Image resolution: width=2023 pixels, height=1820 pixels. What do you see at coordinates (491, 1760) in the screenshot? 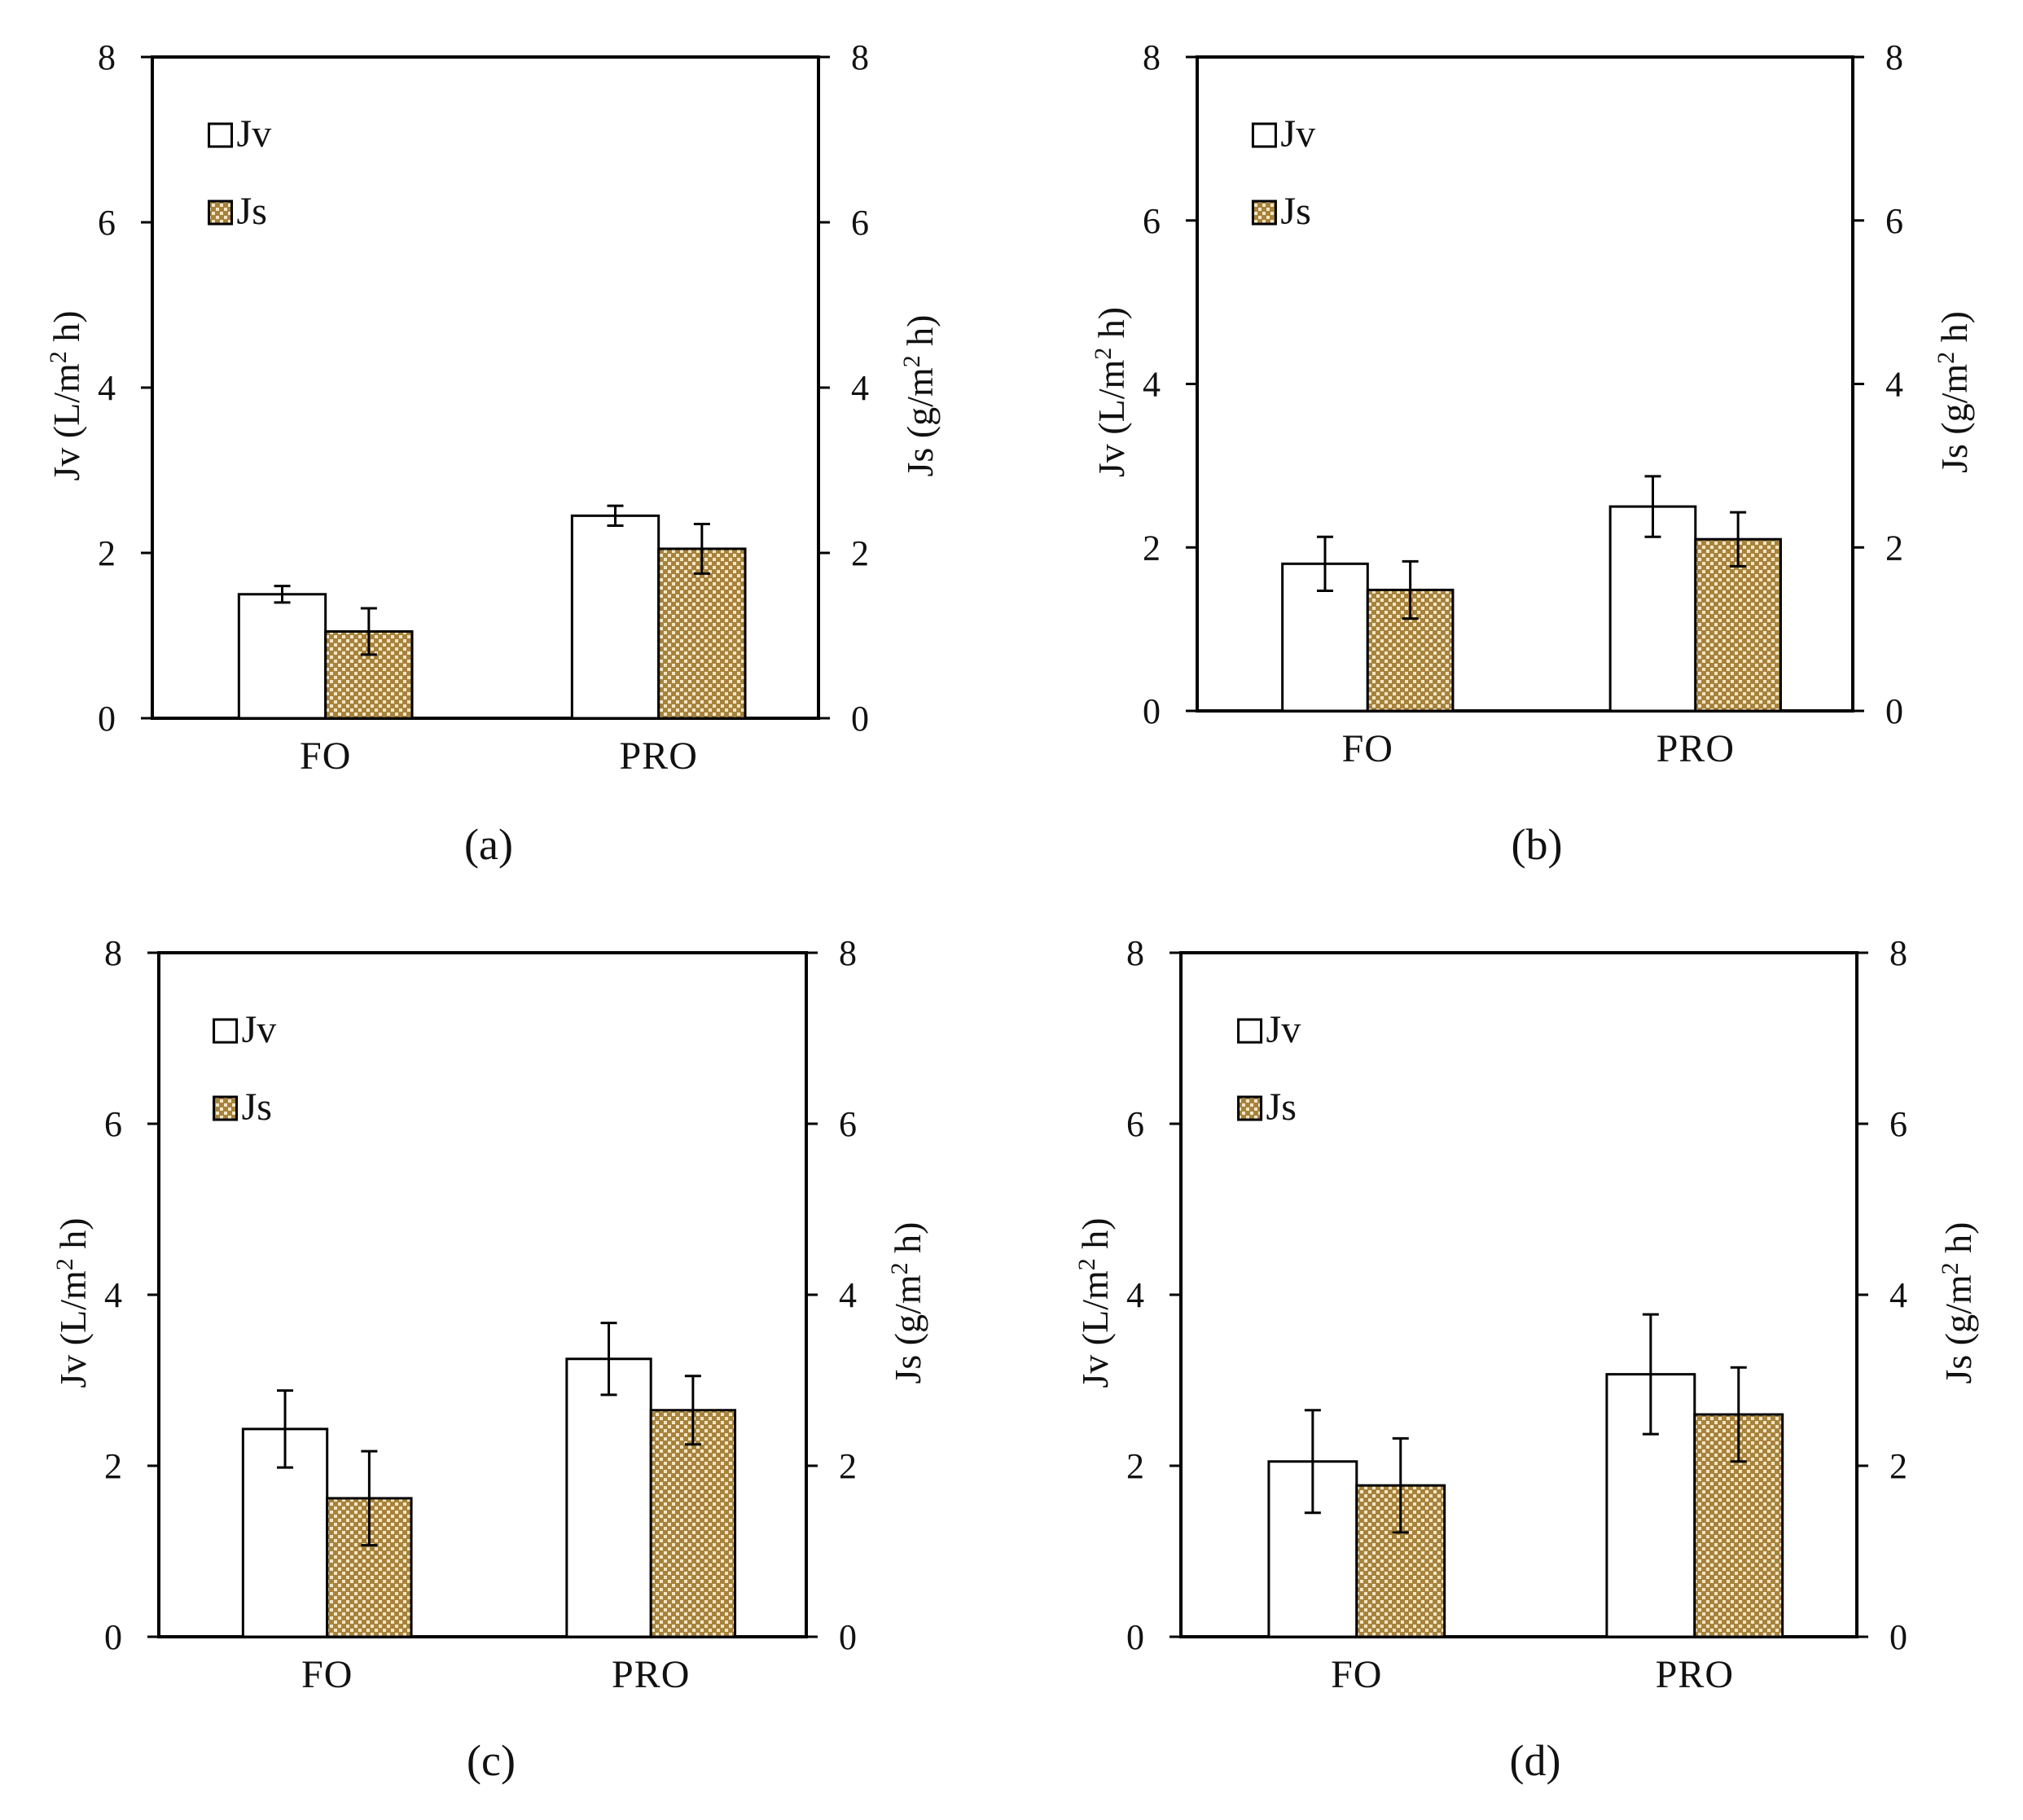
I see `panel-caption-3: (c)` at bounding box center [491, 1760].